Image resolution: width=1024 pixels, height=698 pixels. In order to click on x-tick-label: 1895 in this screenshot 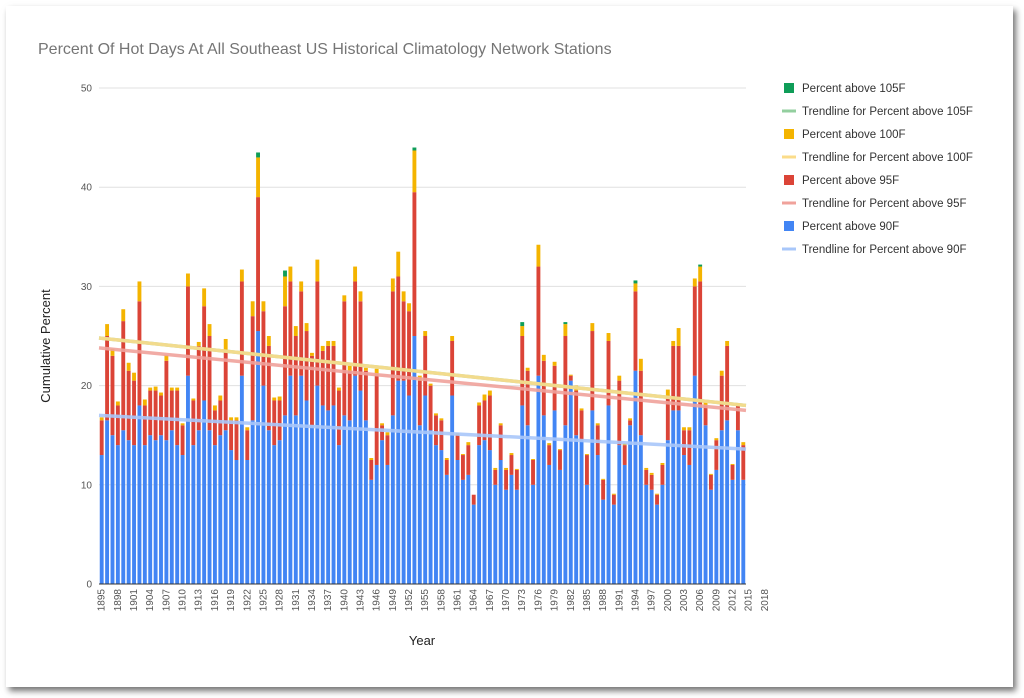, I will do `click(102, 600)`.